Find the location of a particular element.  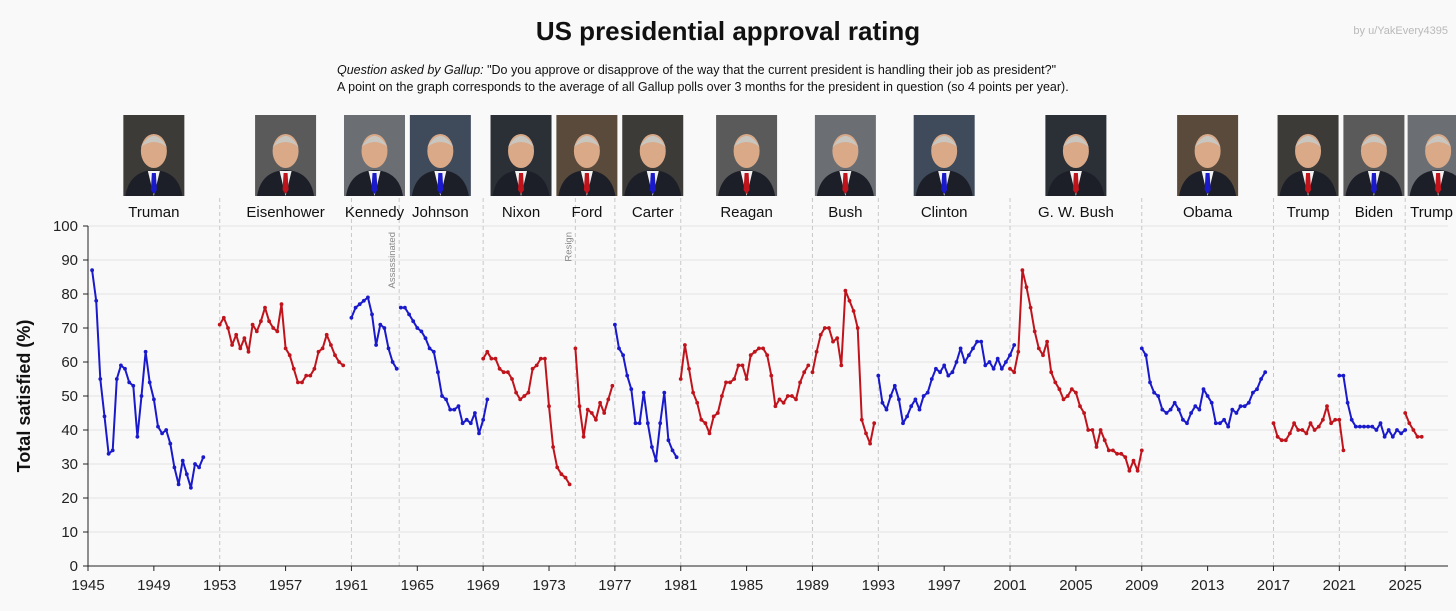

president-label: Carter is located at coordinates (653, 212).